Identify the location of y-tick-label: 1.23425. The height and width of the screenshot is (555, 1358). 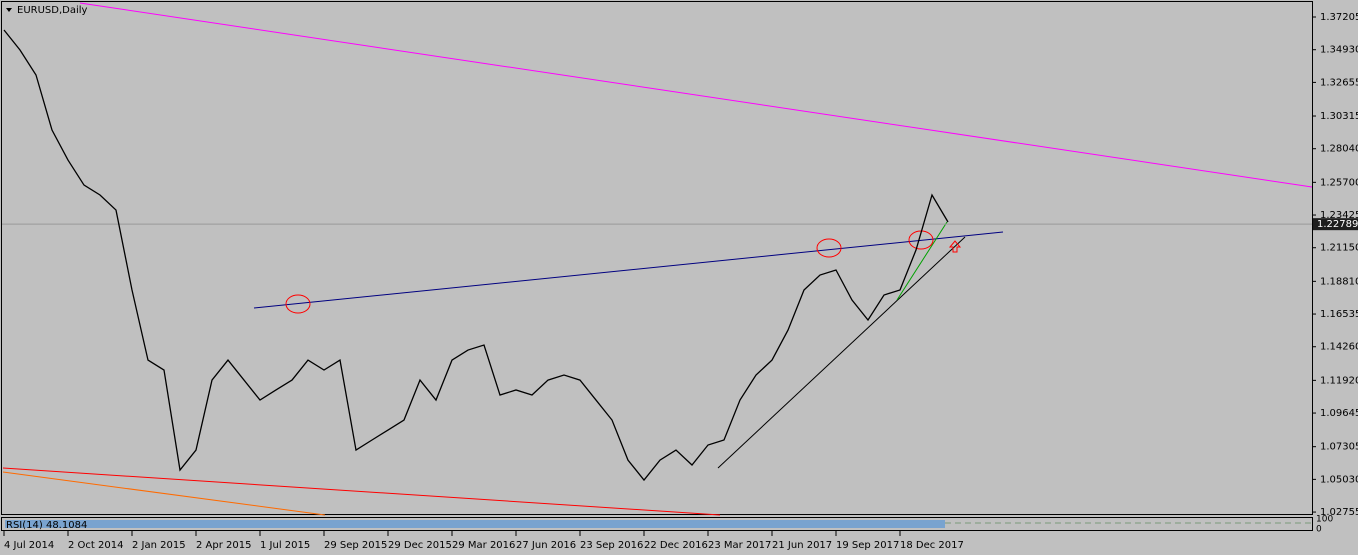
(1339, 215).